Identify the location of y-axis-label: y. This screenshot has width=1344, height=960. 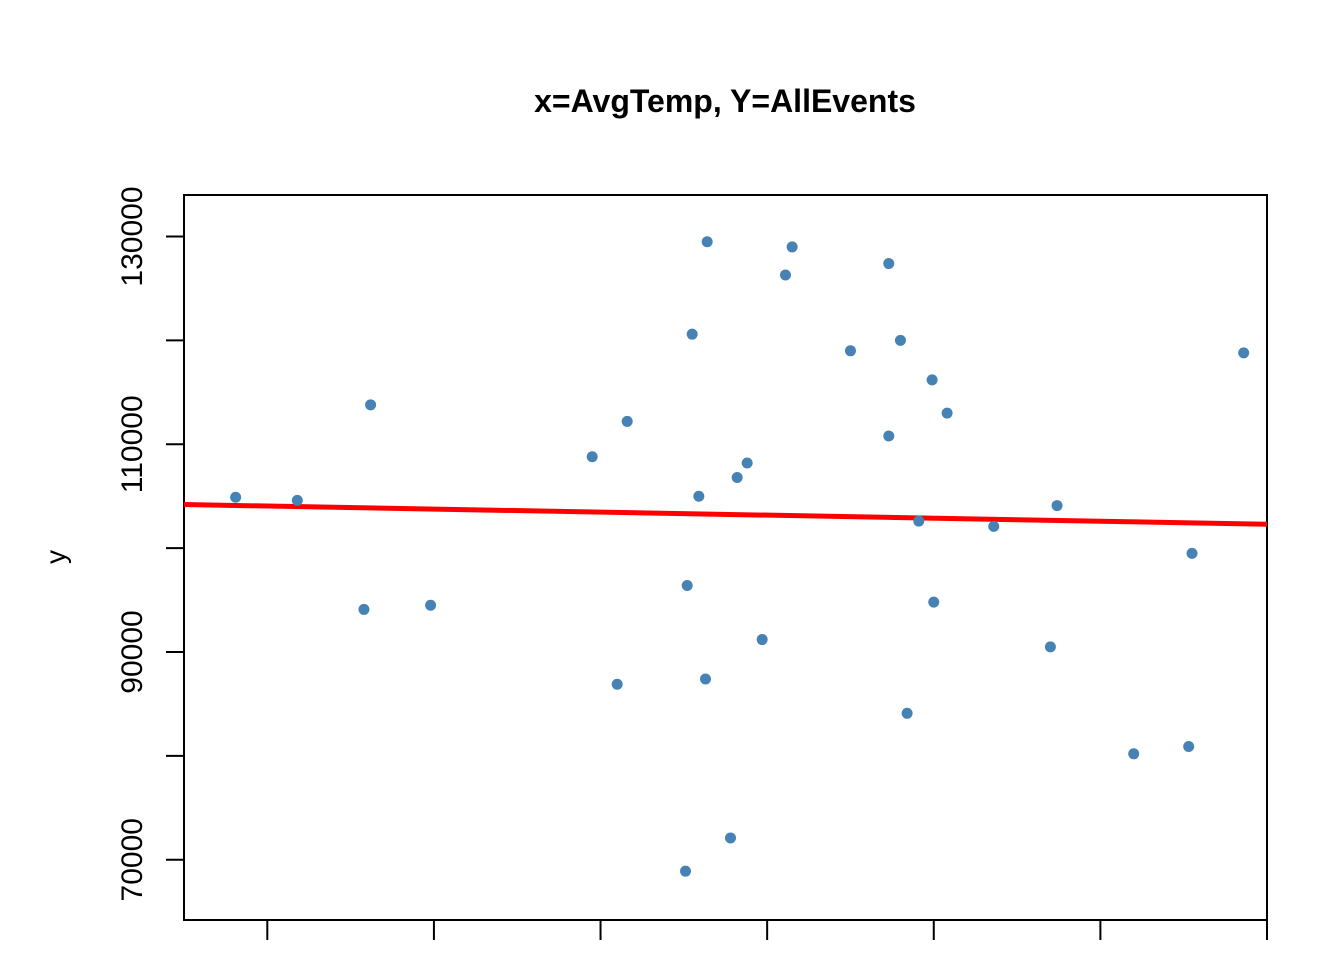
(55, 557).